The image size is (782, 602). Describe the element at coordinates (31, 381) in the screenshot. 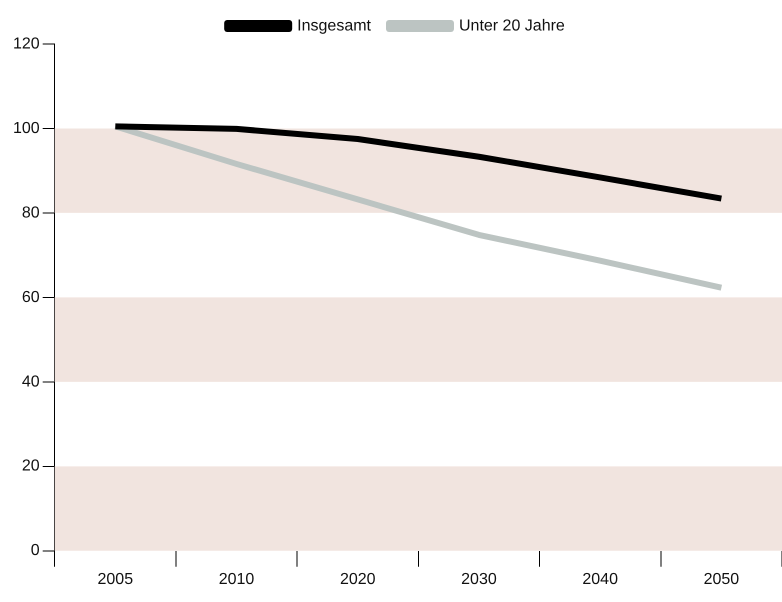

I see `y-tick-label: 40` at that location.